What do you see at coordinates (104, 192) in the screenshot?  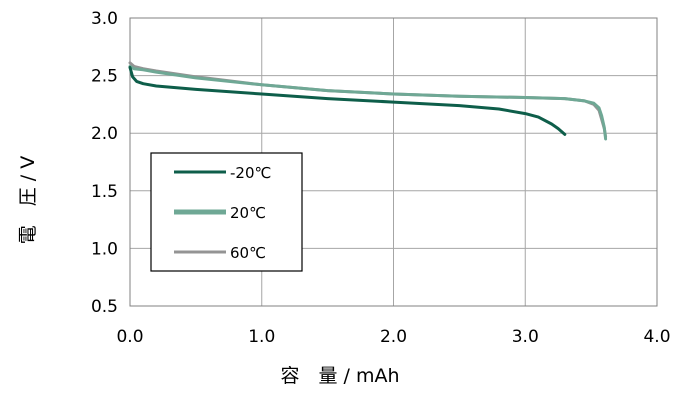 I see `y-tick-label: 1.5` at bounding box center [104, 192].